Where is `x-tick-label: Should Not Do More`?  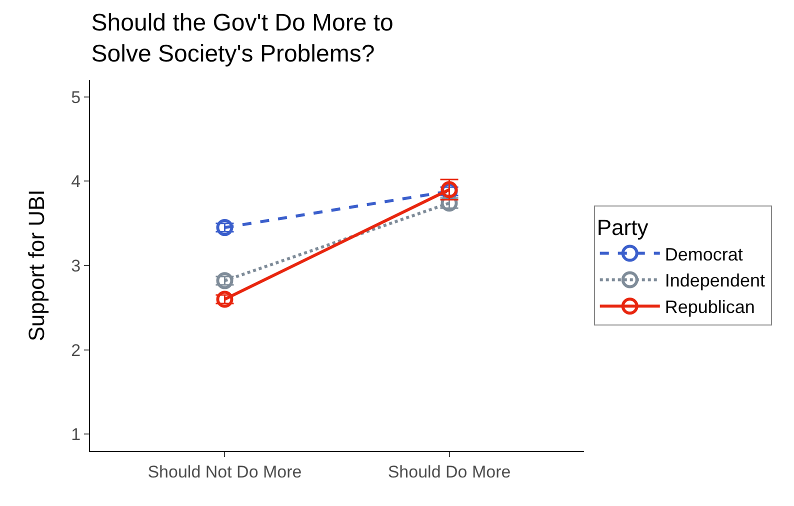
x-tick-label: Should Not Do More is located at coordinates (225, 472).